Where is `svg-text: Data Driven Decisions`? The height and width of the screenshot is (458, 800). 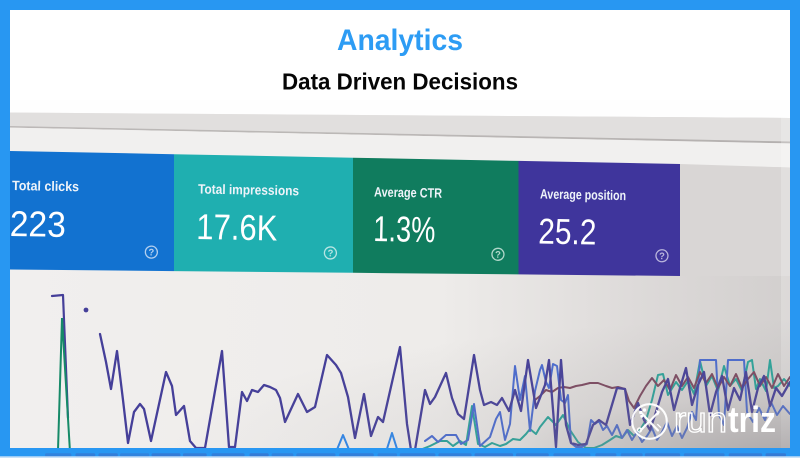
svg-text: Data Driven Decisions is located at coordinates (400, 82).